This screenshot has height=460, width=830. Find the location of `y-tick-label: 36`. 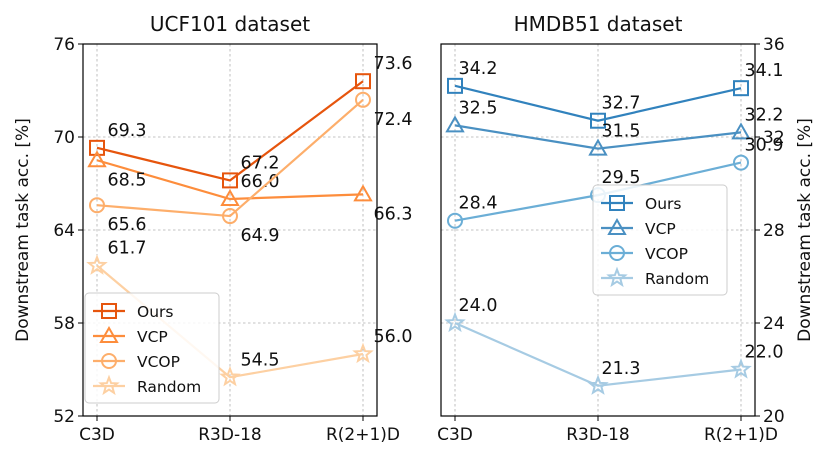

y-tick-label: 36 is located at coordinates (774, 45).